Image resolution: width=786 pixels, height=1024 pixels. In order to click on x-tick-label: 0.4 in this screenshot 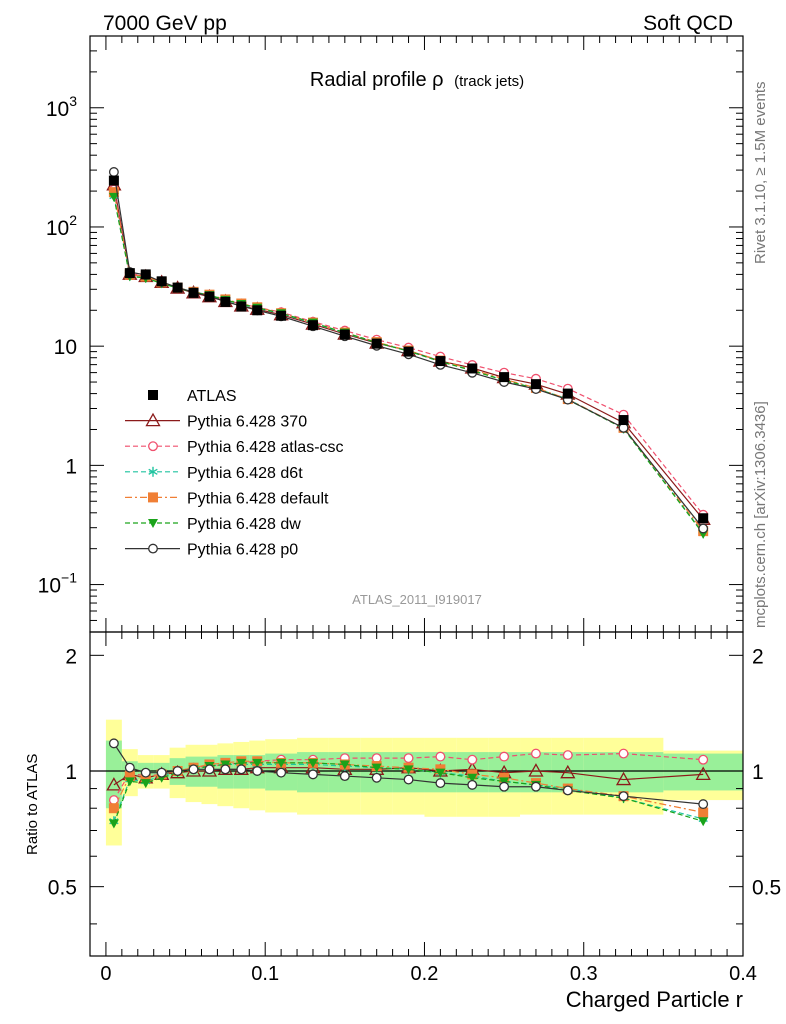, I will do `click(743, 974)`.